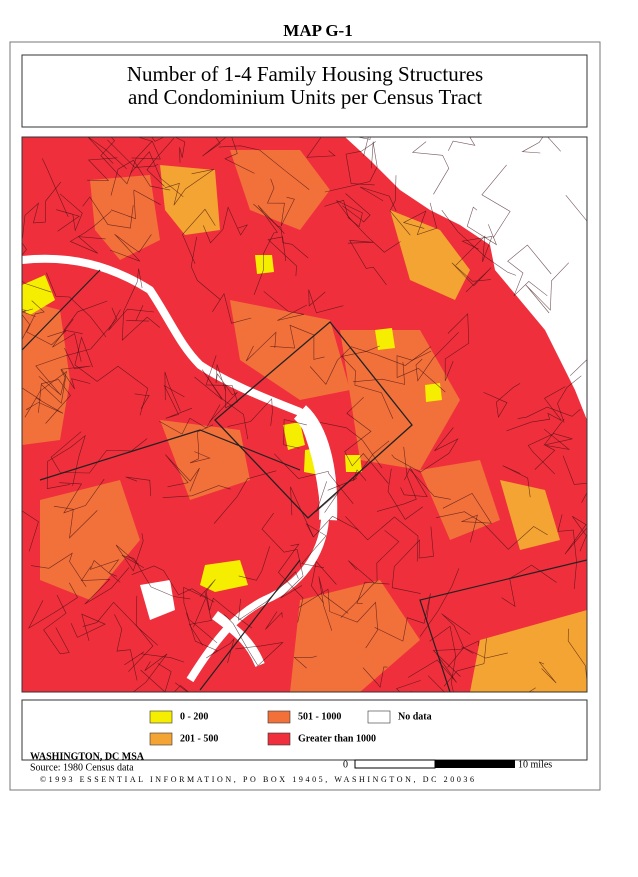 The height and width of the screenshot is (877, 638). Describe the element at coordinates (305, 97) in the screenshot. I see `title-line: and Condominium Units per Census Tract` at that location.